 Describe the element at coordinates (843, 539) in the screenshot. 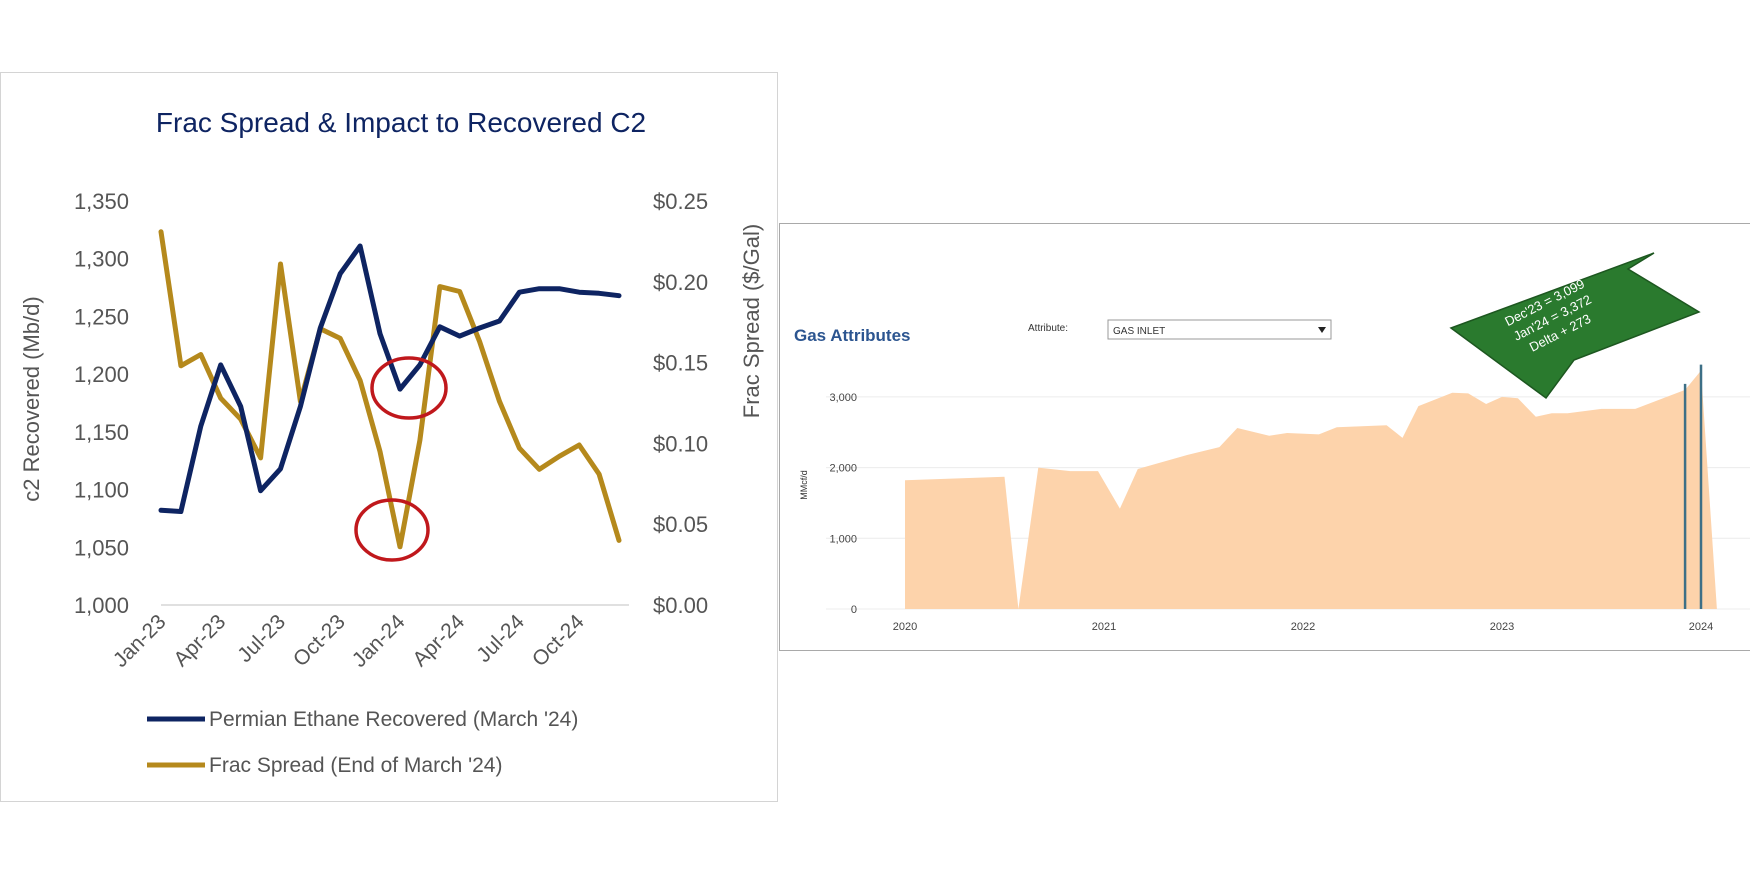

I see `y-tick-label: 1,000` at that location.